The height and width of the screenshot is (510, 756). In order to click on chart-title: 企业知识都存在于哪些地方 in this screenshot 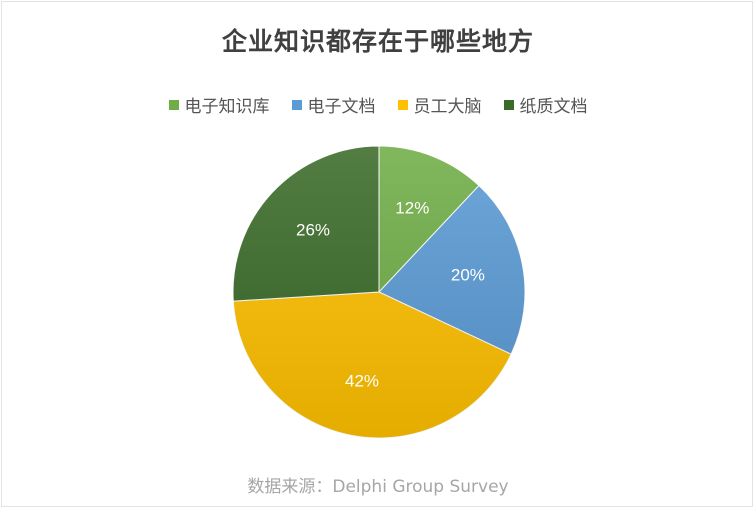, I will do `click(377, 41)`.